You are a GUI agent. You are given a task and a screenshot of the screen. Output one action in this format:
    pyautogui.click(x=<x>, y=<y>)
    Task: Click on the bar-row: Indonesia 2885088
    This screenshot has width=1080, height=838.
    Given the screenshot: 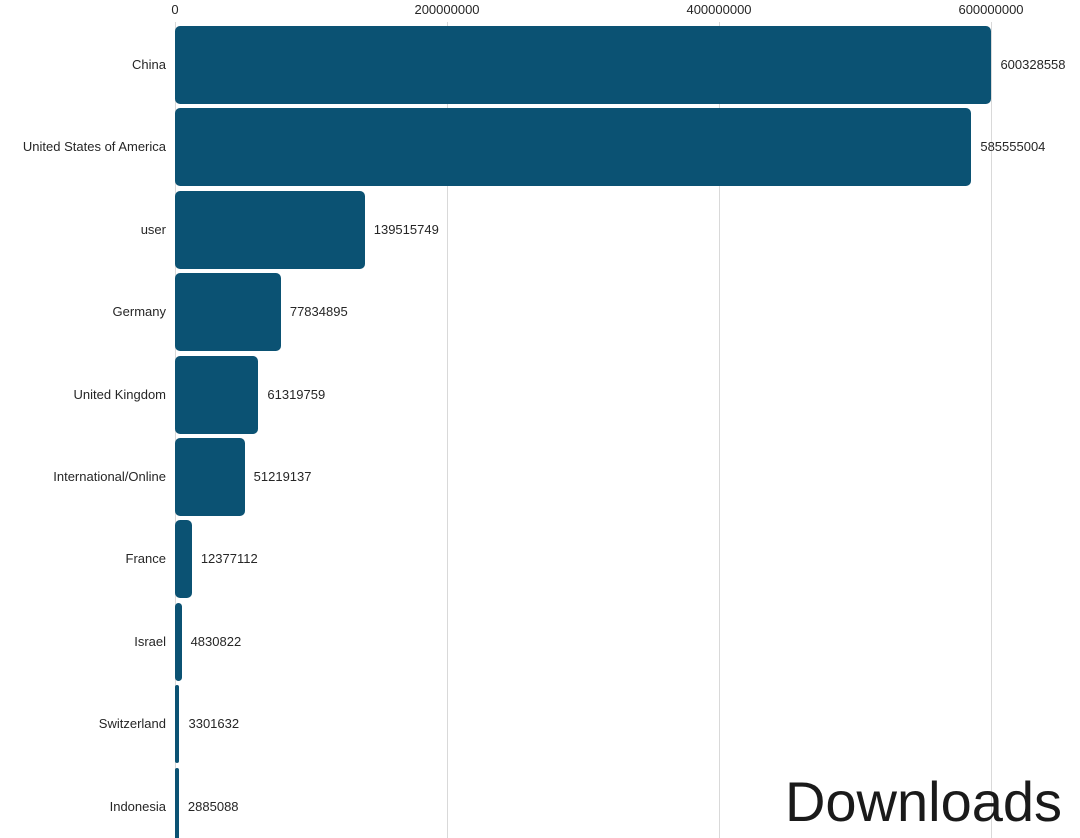 What is the action you would take?
    pyautogui.click(x=540, y=802)
    